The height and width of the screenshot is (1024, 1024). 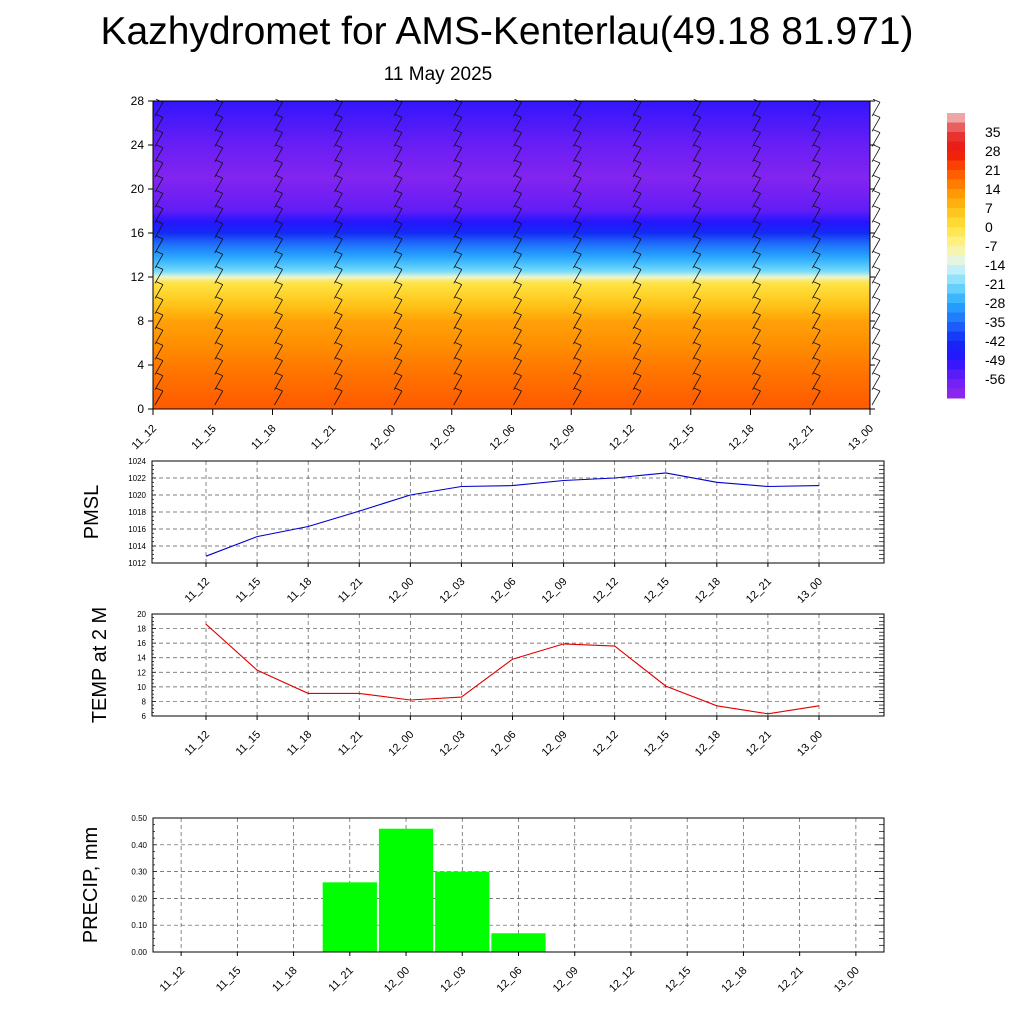 I want to click on colorbar-label: -42, so click(x=995, y=341).